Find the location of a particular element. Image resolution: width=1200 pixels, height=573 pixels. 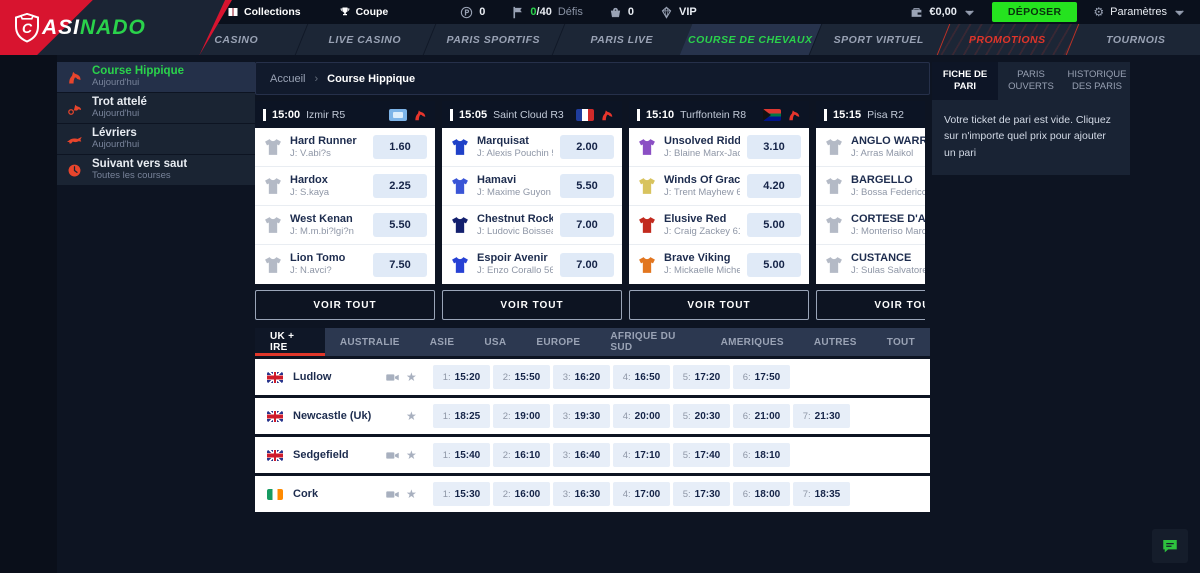

odds-button: 1.60 is located at coordinates (400, 147).